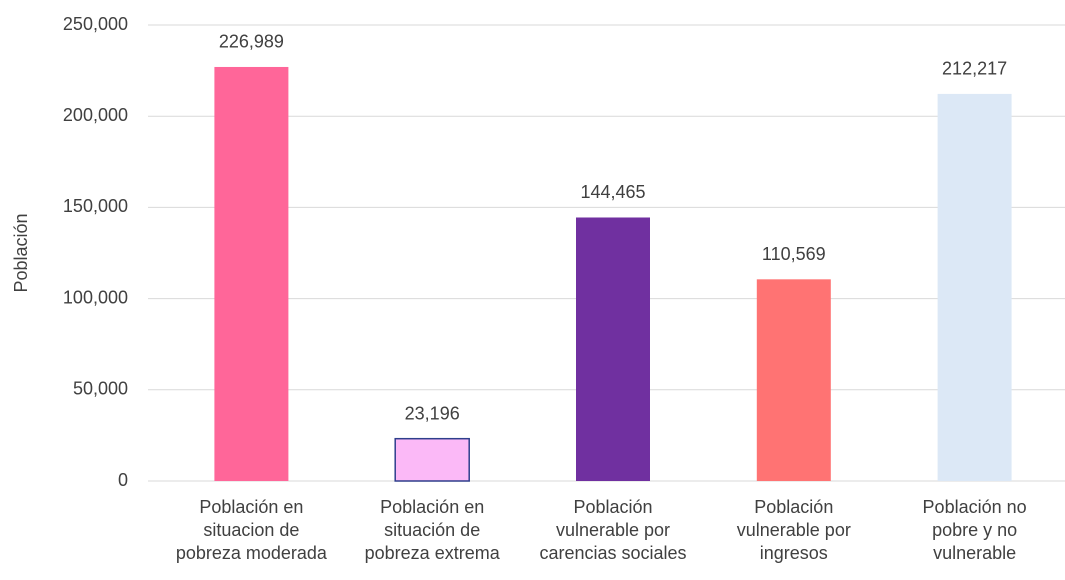 Image resolution: width=1065 pixels, height=580 pixels. What do you see at coordinates (100, 389) in the screenshot?
I see `y-tick-label: 50,000` at bounding box center [100, 389].